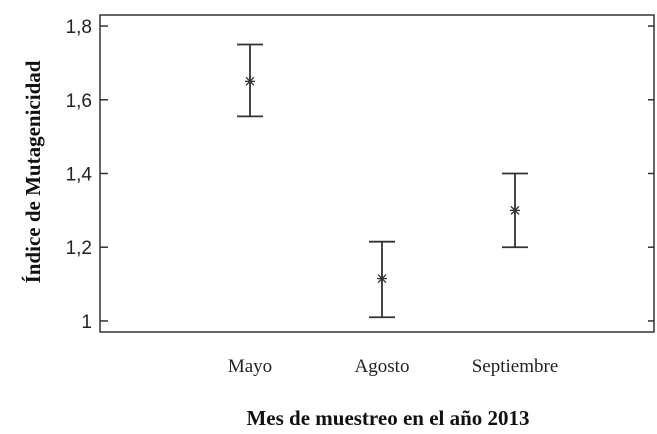 The image size is (657, 434). I want to click on x-axis-title: Mes de muestreo en el año 2013, so click(387, 418).